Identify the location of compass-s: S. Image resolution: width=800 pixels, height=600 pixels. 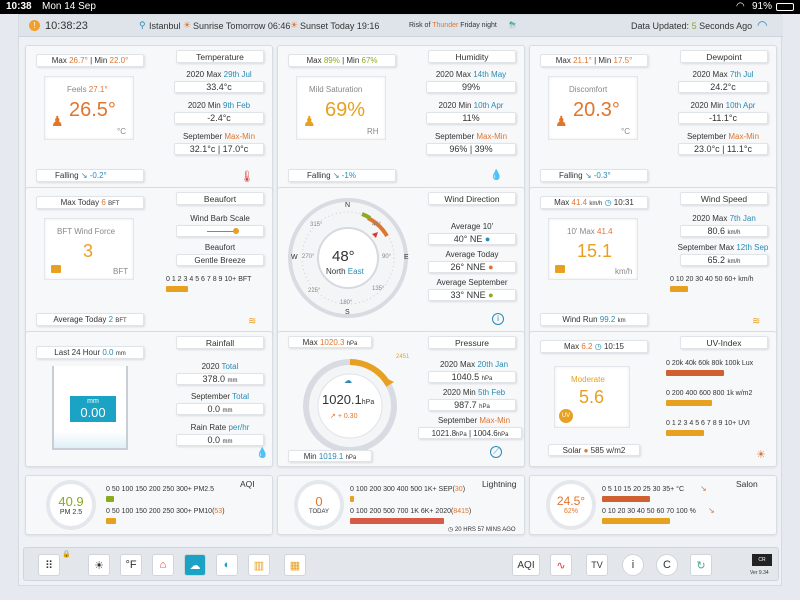
(347, 312).